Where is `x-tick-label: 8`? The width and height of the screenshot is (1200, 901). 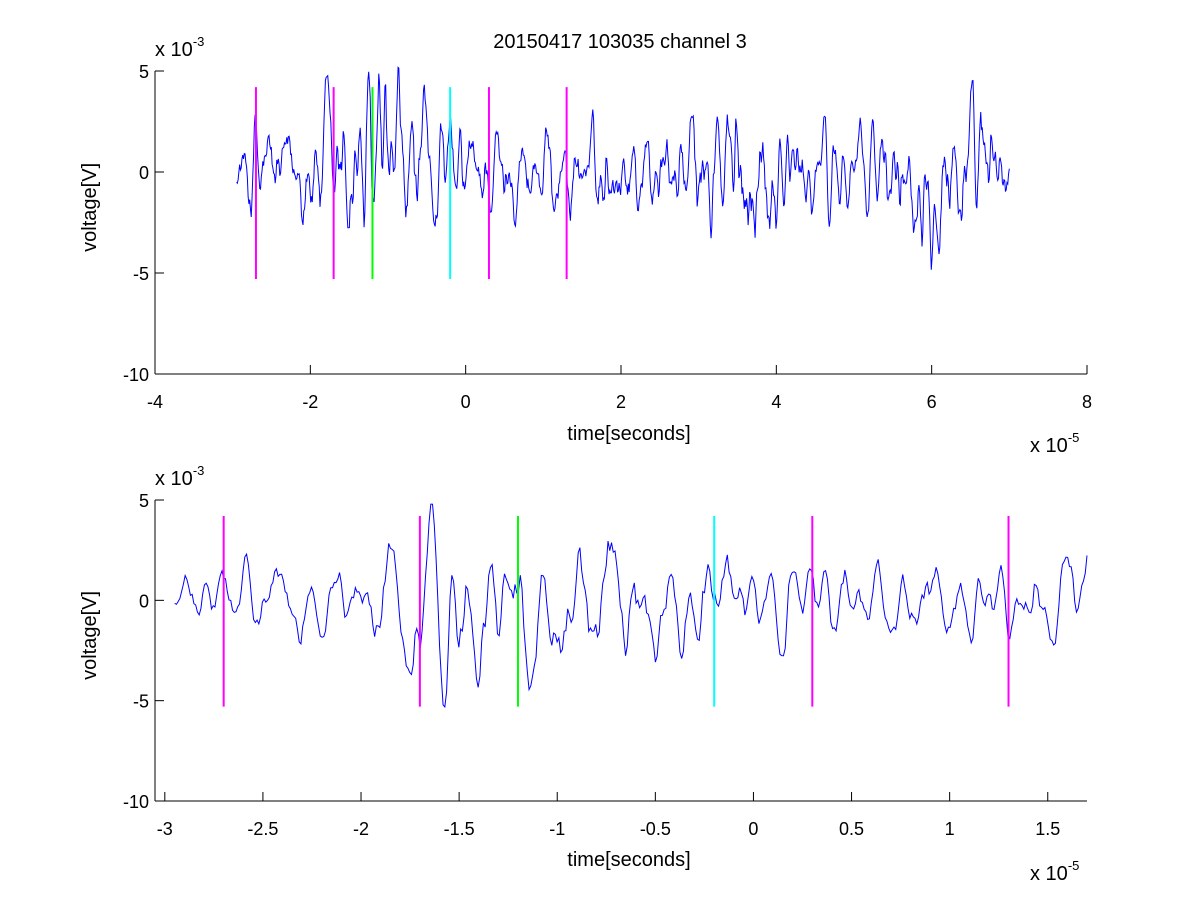 x-tick-label: 8 is located at coordinates (1087, 402).